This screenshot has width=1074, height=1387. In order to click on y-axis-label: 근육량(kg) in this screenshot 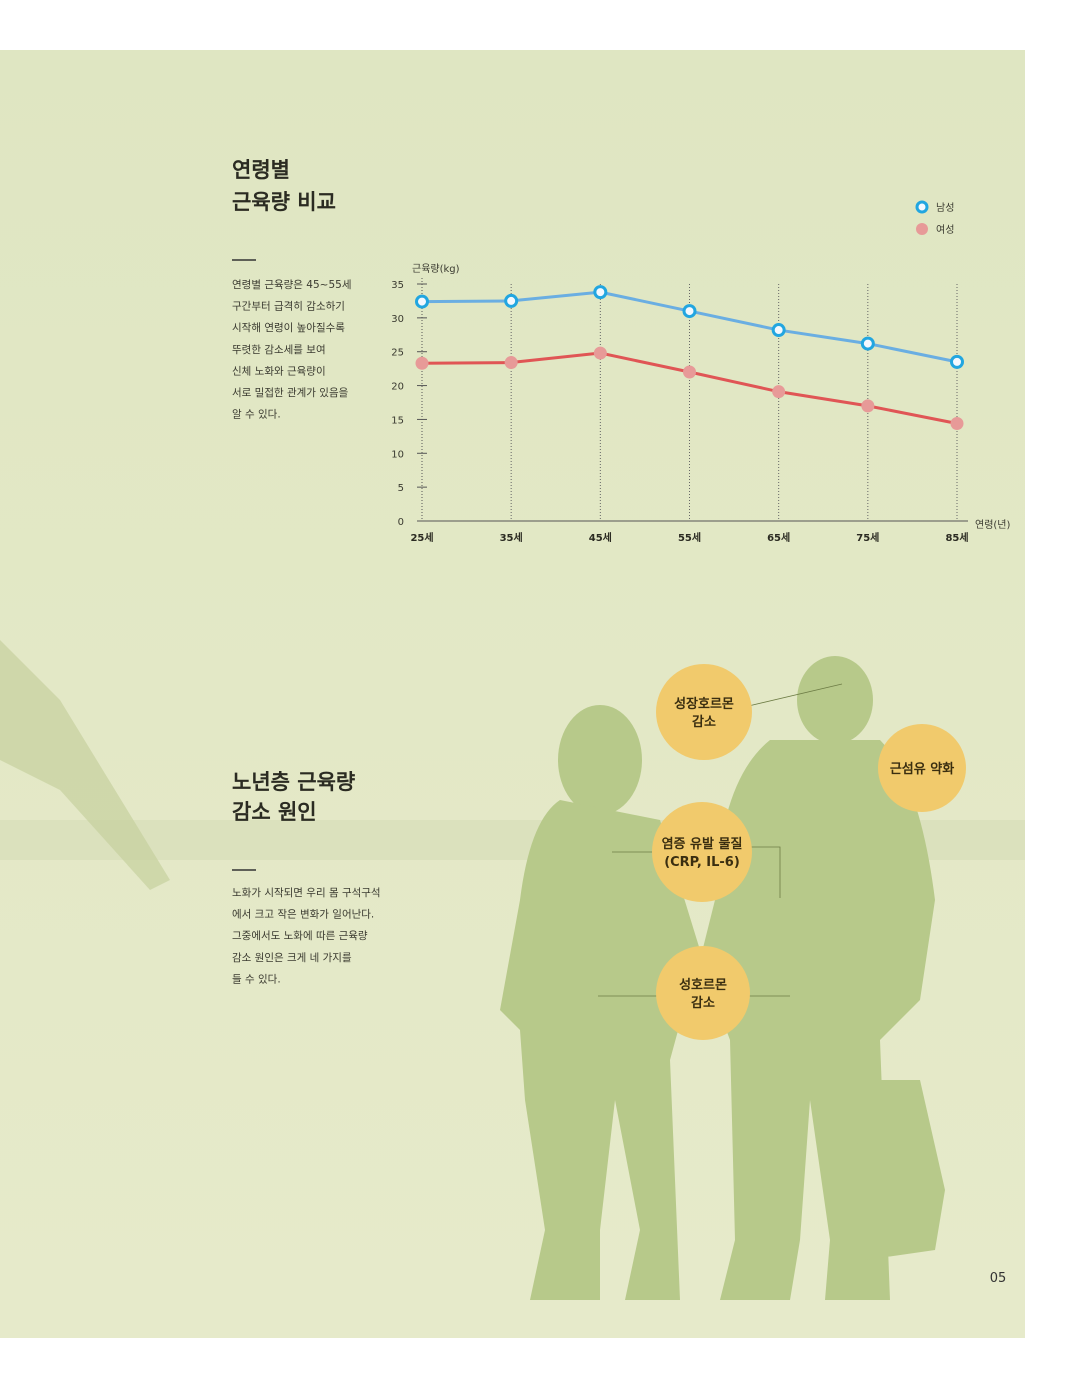, I will do `click(436, 269)`.